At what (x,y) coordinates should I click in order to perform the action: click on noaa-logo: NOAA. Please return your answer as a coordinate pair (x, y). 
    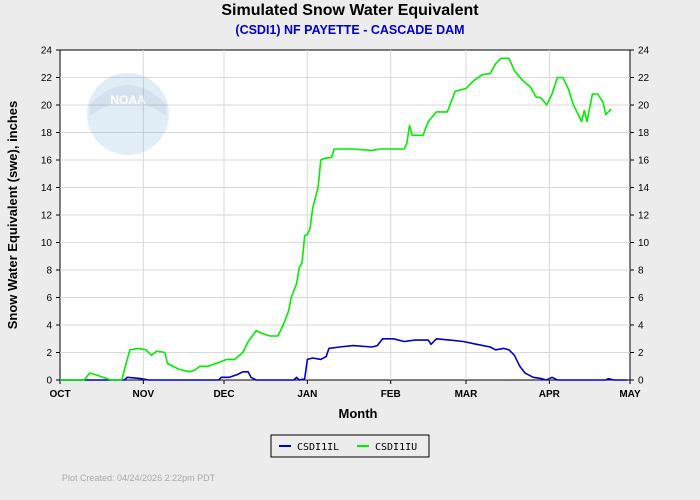
    Looking at the image, I should click on (128, 114).